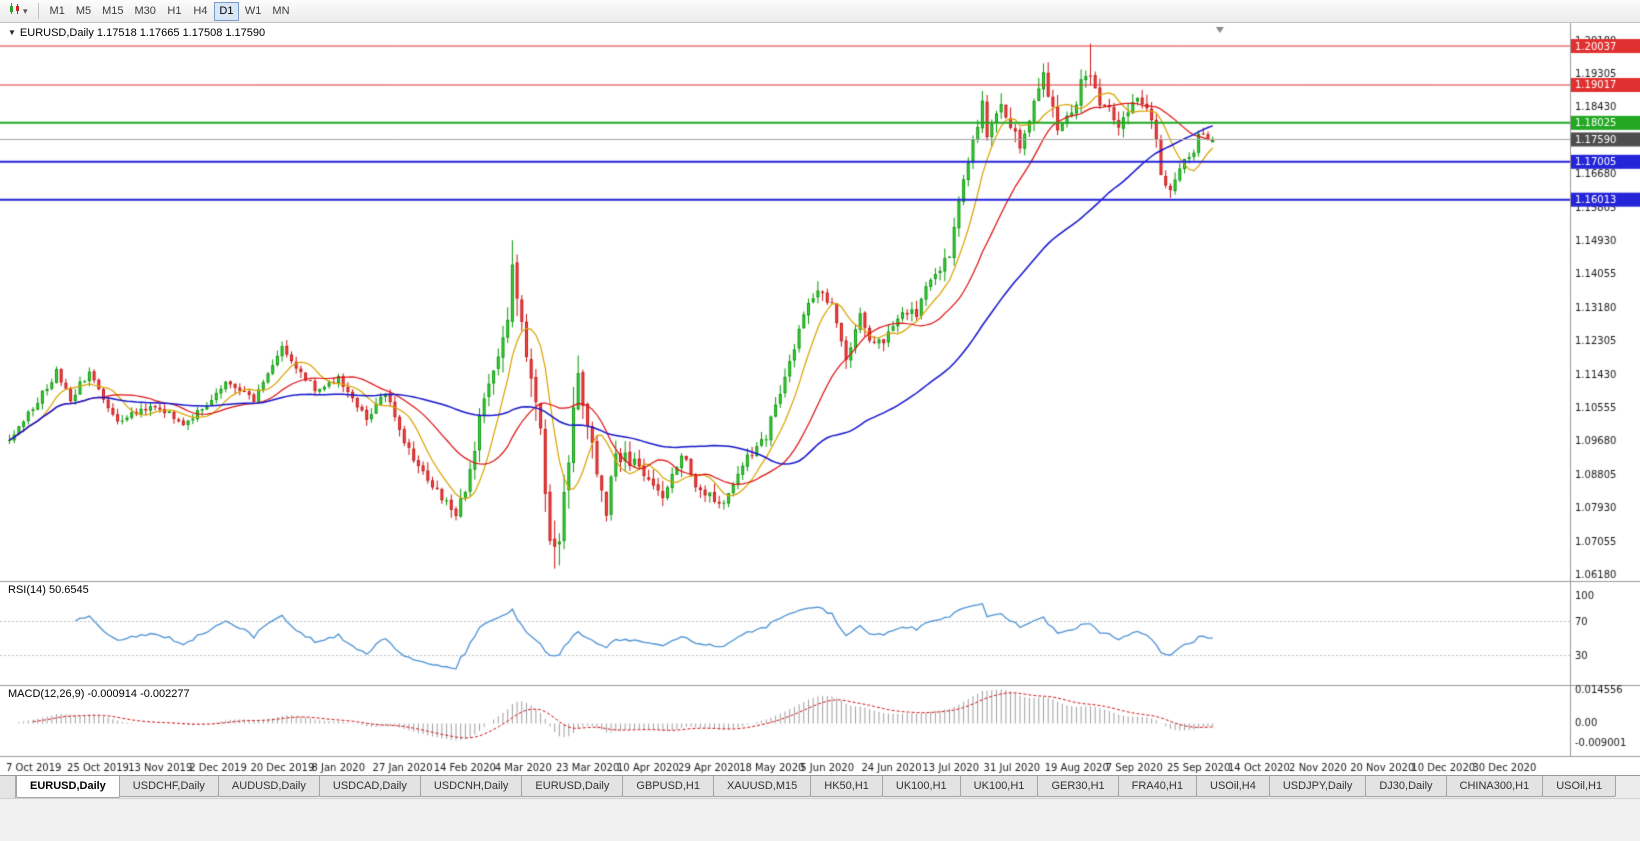 Image resolution: width=1640 pixels, height=841 pixels. What do you see at coordinates (226, 11) in the screenshot?
I see `timeframe-button-d1: D1` at bounding box center [226, 11].